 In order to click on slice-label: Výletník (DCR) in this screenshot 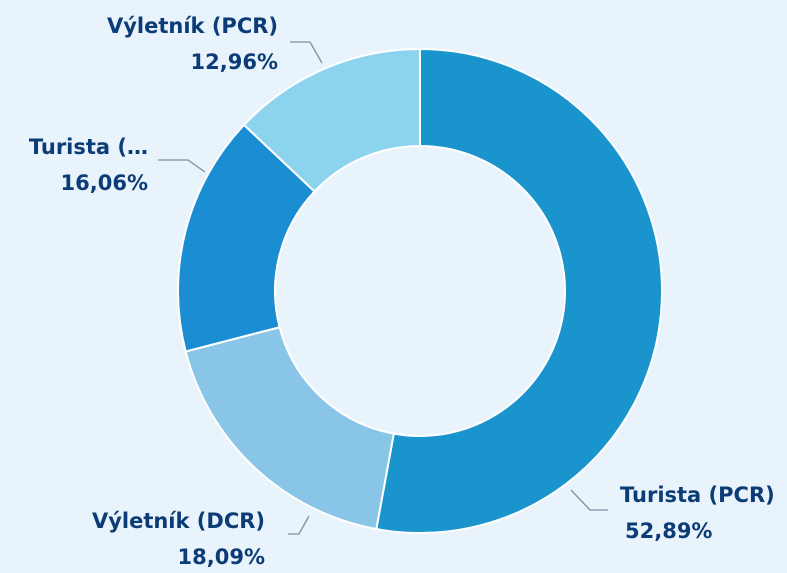, I will do `click(178, 521)`.